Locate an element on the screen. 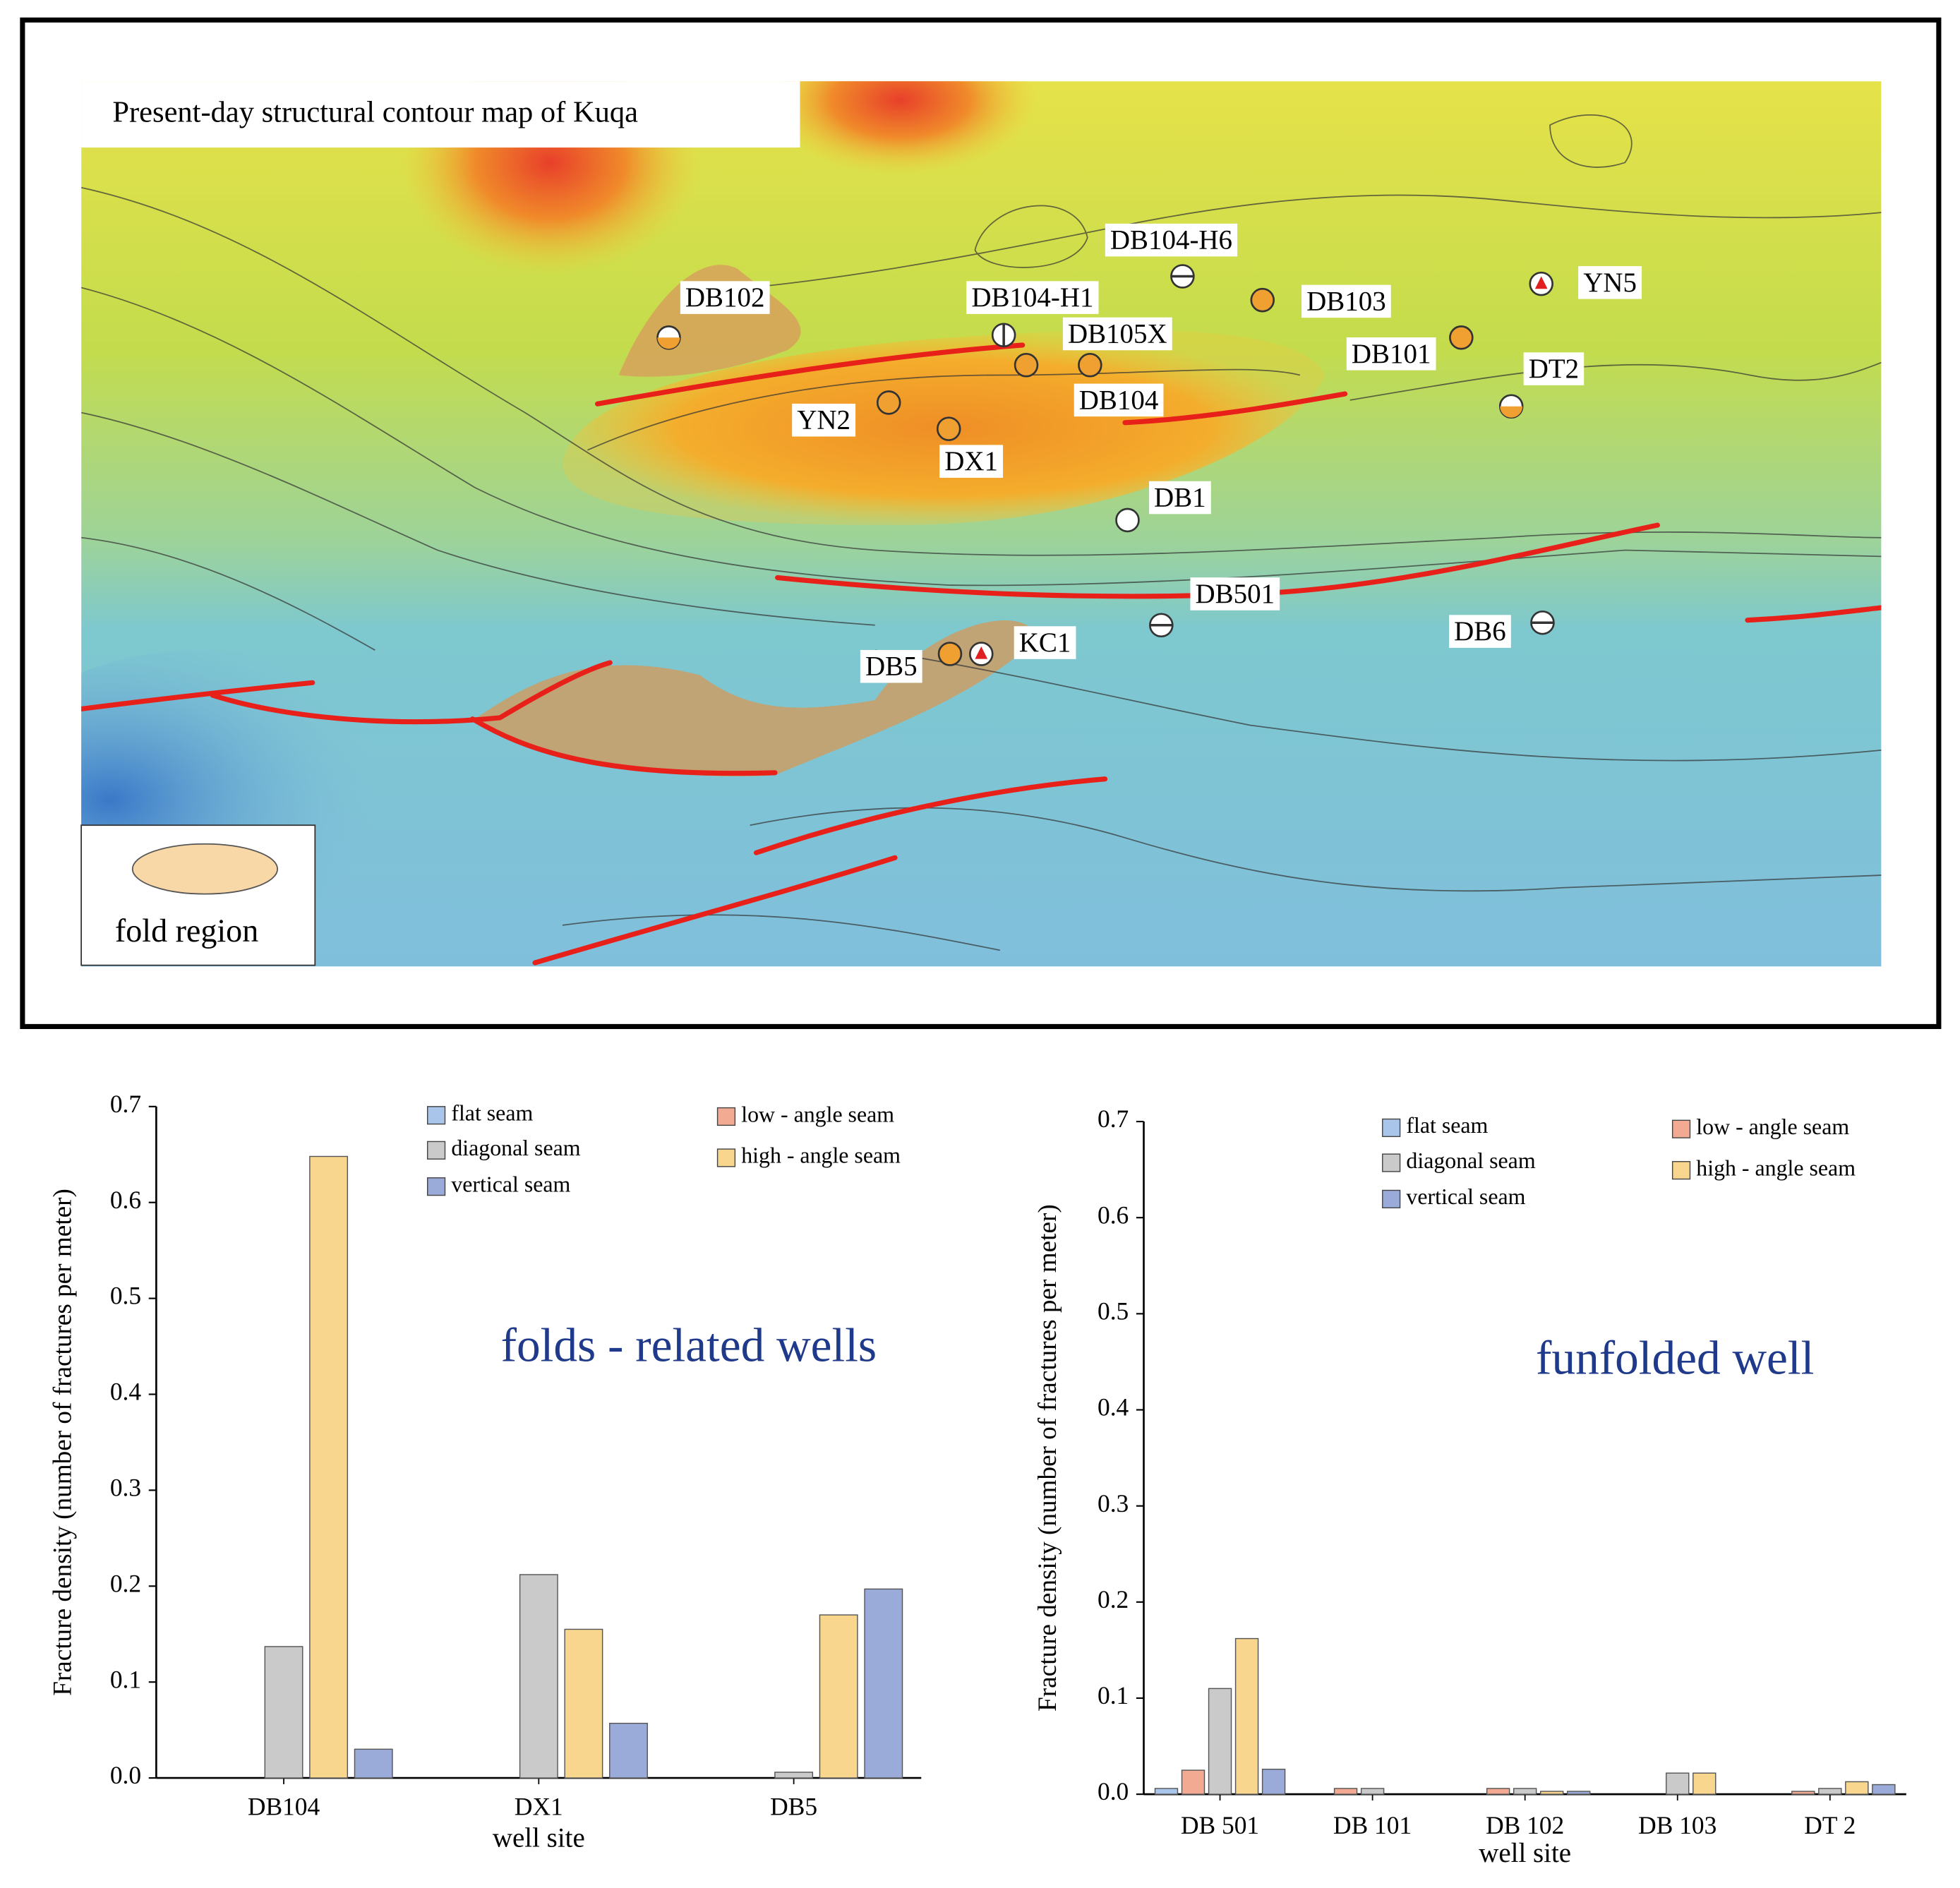 Image resolution: width=1960 pixels, height=1888 pixels. y-tick-label: 0.4 is located at coordinates (126, 1392).